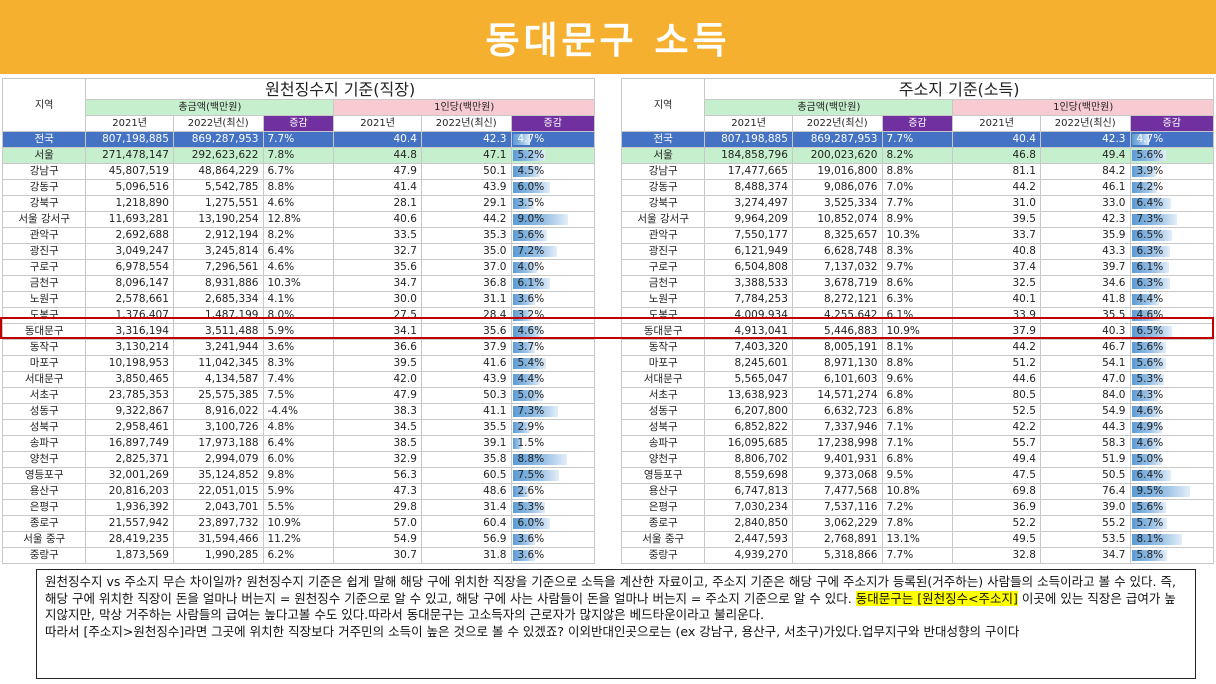 This screenshot has height=684, width=1216. What do you see at coordinates (917, 155) in the screenshot?
I see `total-change-cell: 8.2%` at bounding box center [917, 155].